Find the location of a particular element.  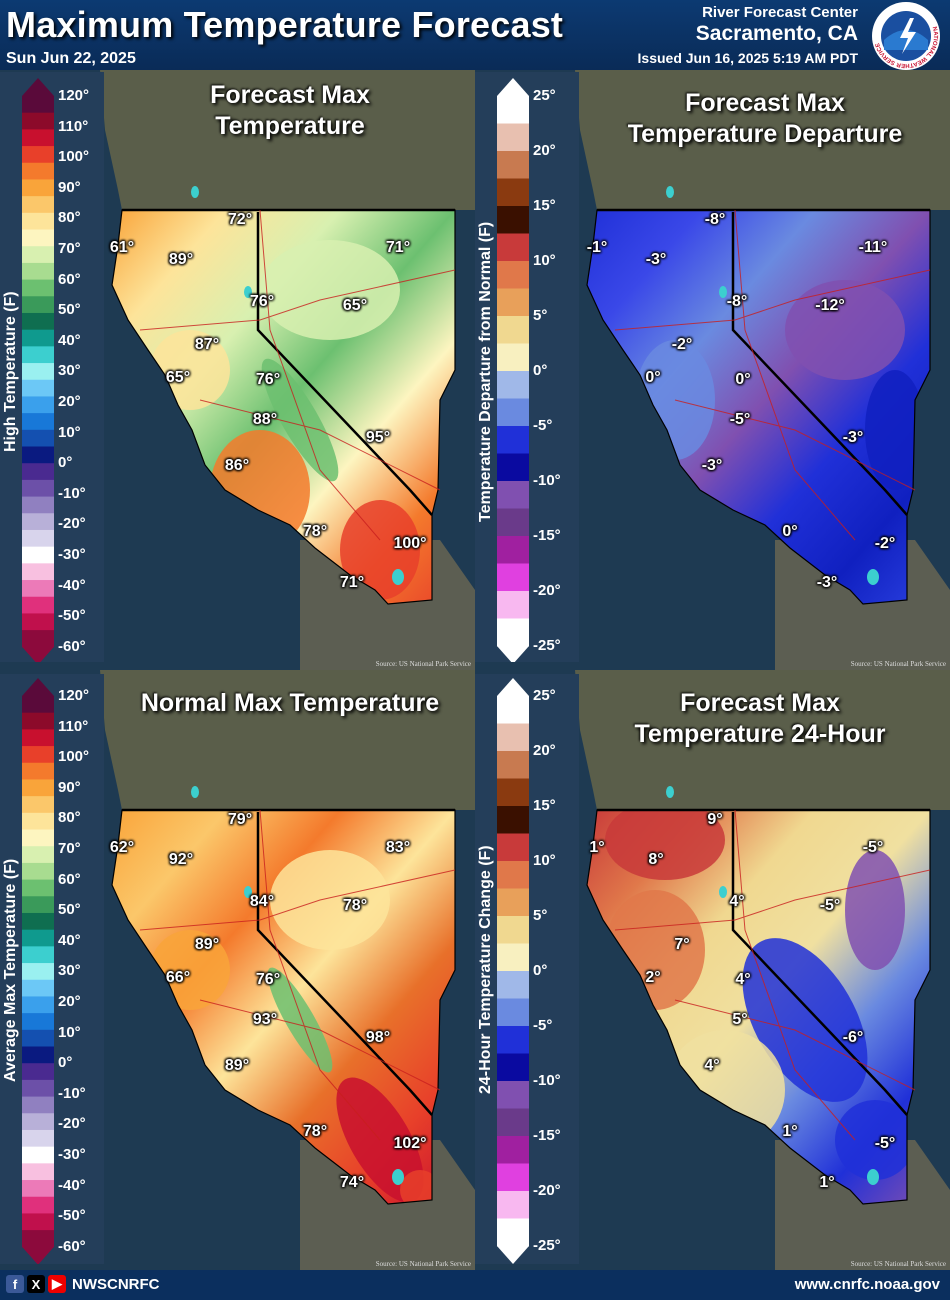

temp-label: 88° is located at coordinates (265, 419).